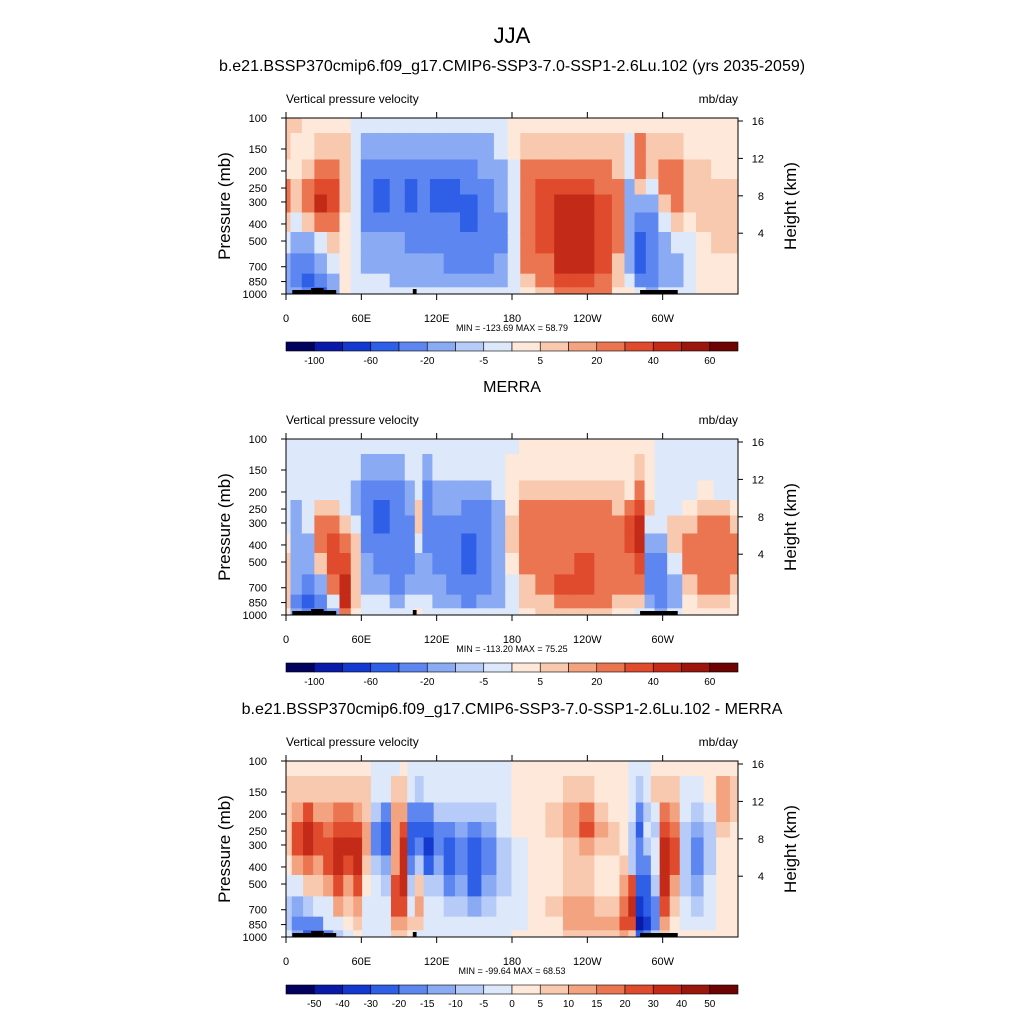 This screenshot has height=1024, width=1024. Describe the element at coordinates (758, 443) in the screenshot. I see `height-tick-label: 16` at that location.